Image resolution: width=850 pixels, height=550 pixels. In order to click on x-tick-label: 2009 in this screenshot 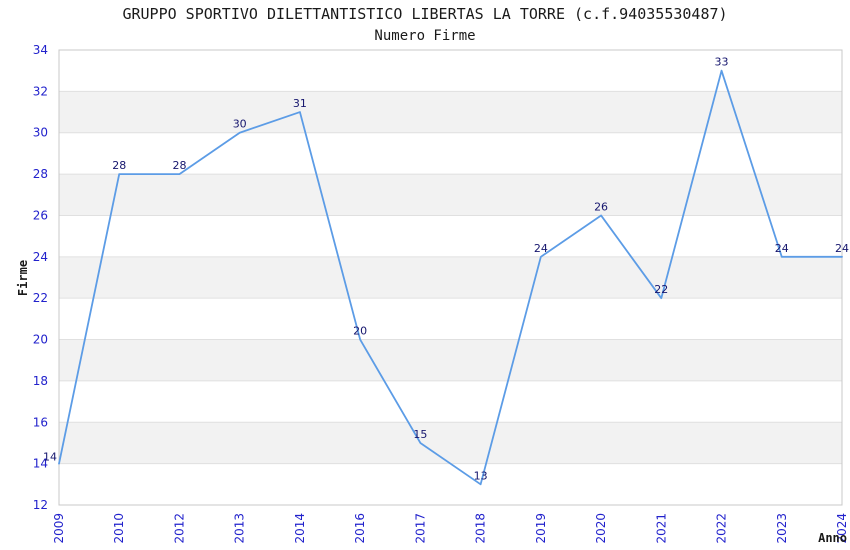, I will do `click(59, 528)`.